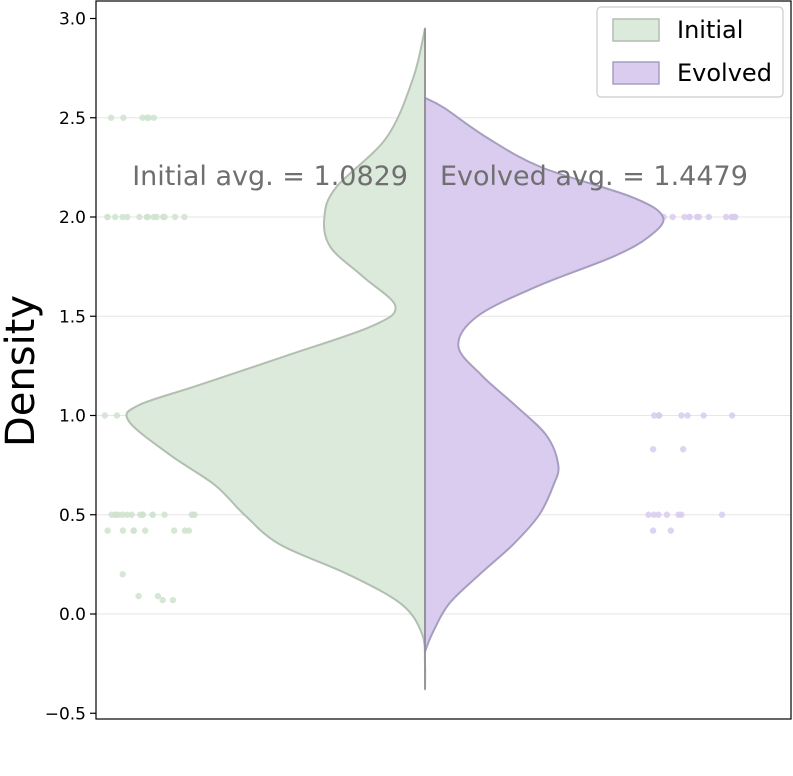 The height and width of the screenshot is (776, 793). What do you see at coordinates (70, 367) in the screenshot?
I see `y-axis: −0.5 0.0 0.5 1.0 1.5 2.0 2.5 3.0` at bounding box center [70, 367].